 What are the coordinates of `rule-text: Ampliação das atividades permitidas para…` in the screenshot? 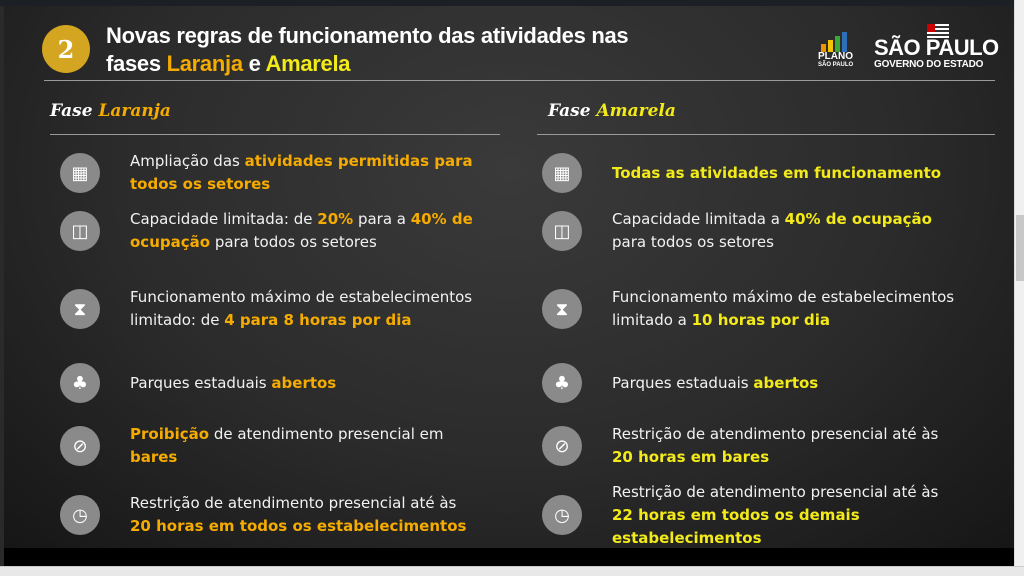 It's located at (305, 173).